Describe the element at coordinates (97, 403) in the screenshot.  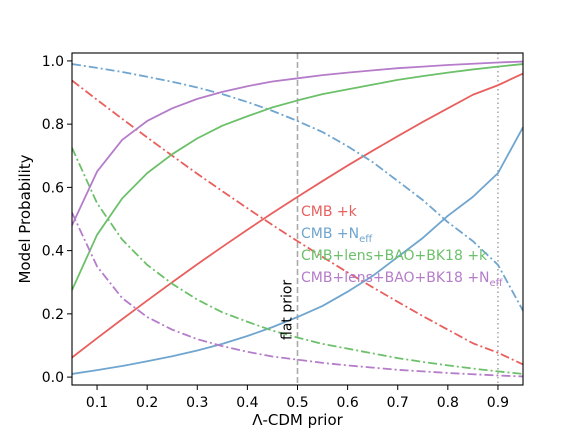
I see `x-tick-label: 0.1` at that location.